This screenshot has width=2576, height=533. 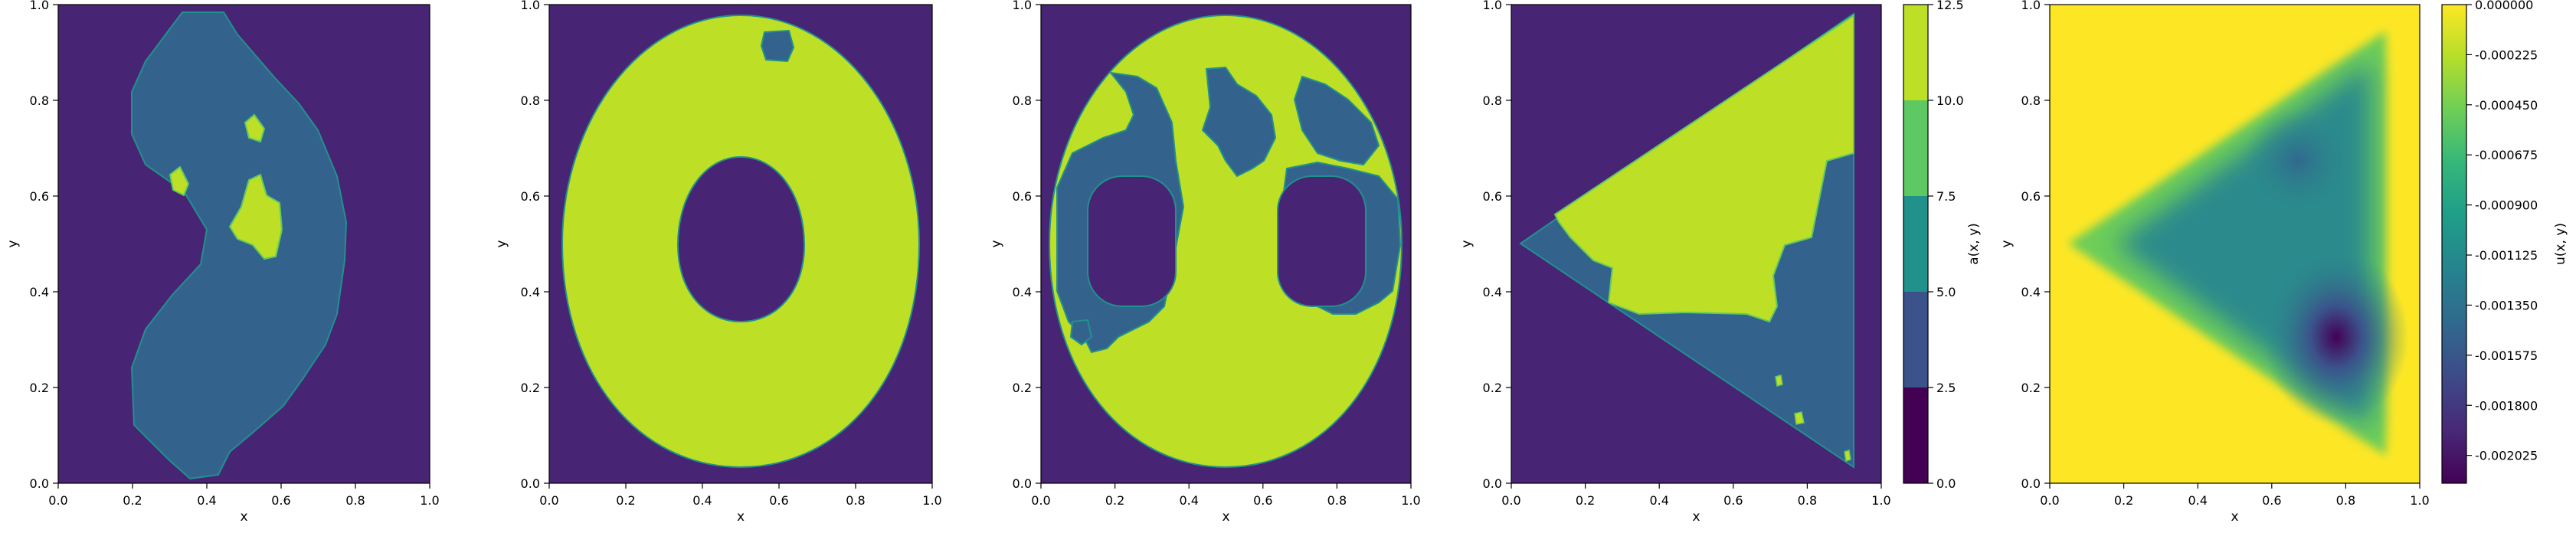 I want to click on x-ticks-3: 0.0 0.2 0.4 0.6 0.8 1.0, so click(x=1226, y=495).